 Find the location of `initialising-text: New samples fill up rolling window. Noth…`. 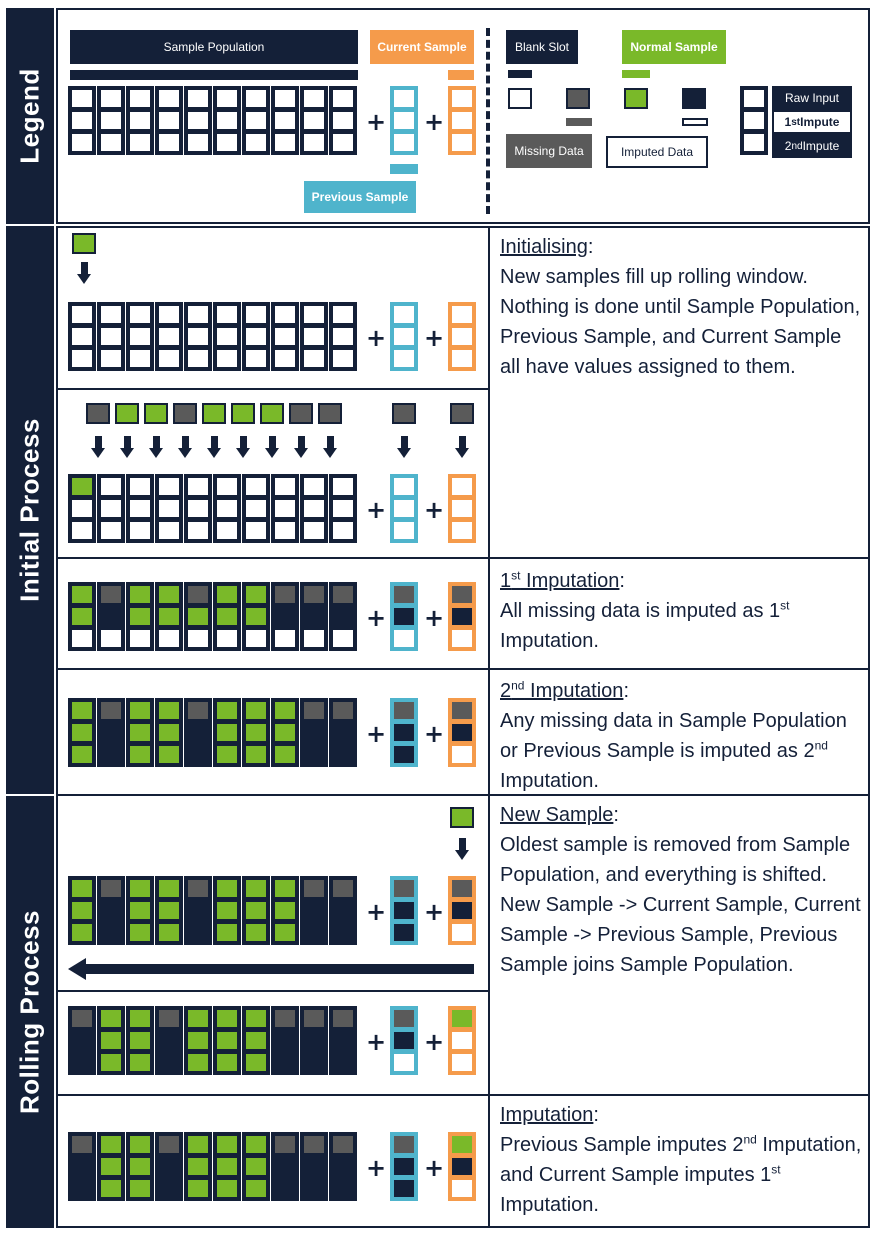

initialising-text: New samples fill up rolling window. Noth… is located at coordinates (680, 322).